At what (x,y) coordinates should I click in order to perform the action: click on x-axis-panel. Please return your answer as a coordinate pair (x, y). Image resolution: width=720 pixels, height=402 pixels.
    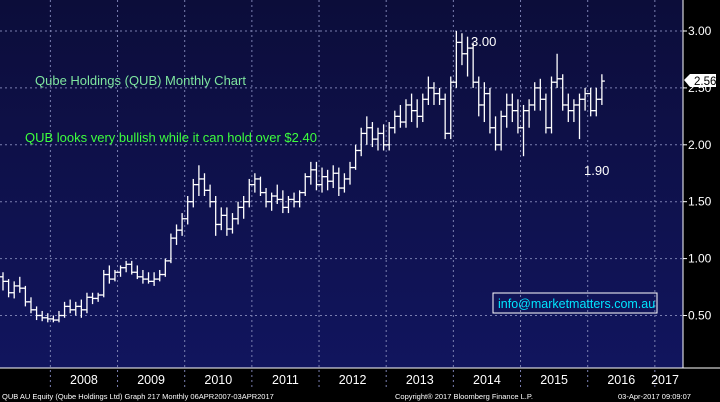
    Looking at the image, I should click on (360, 379).